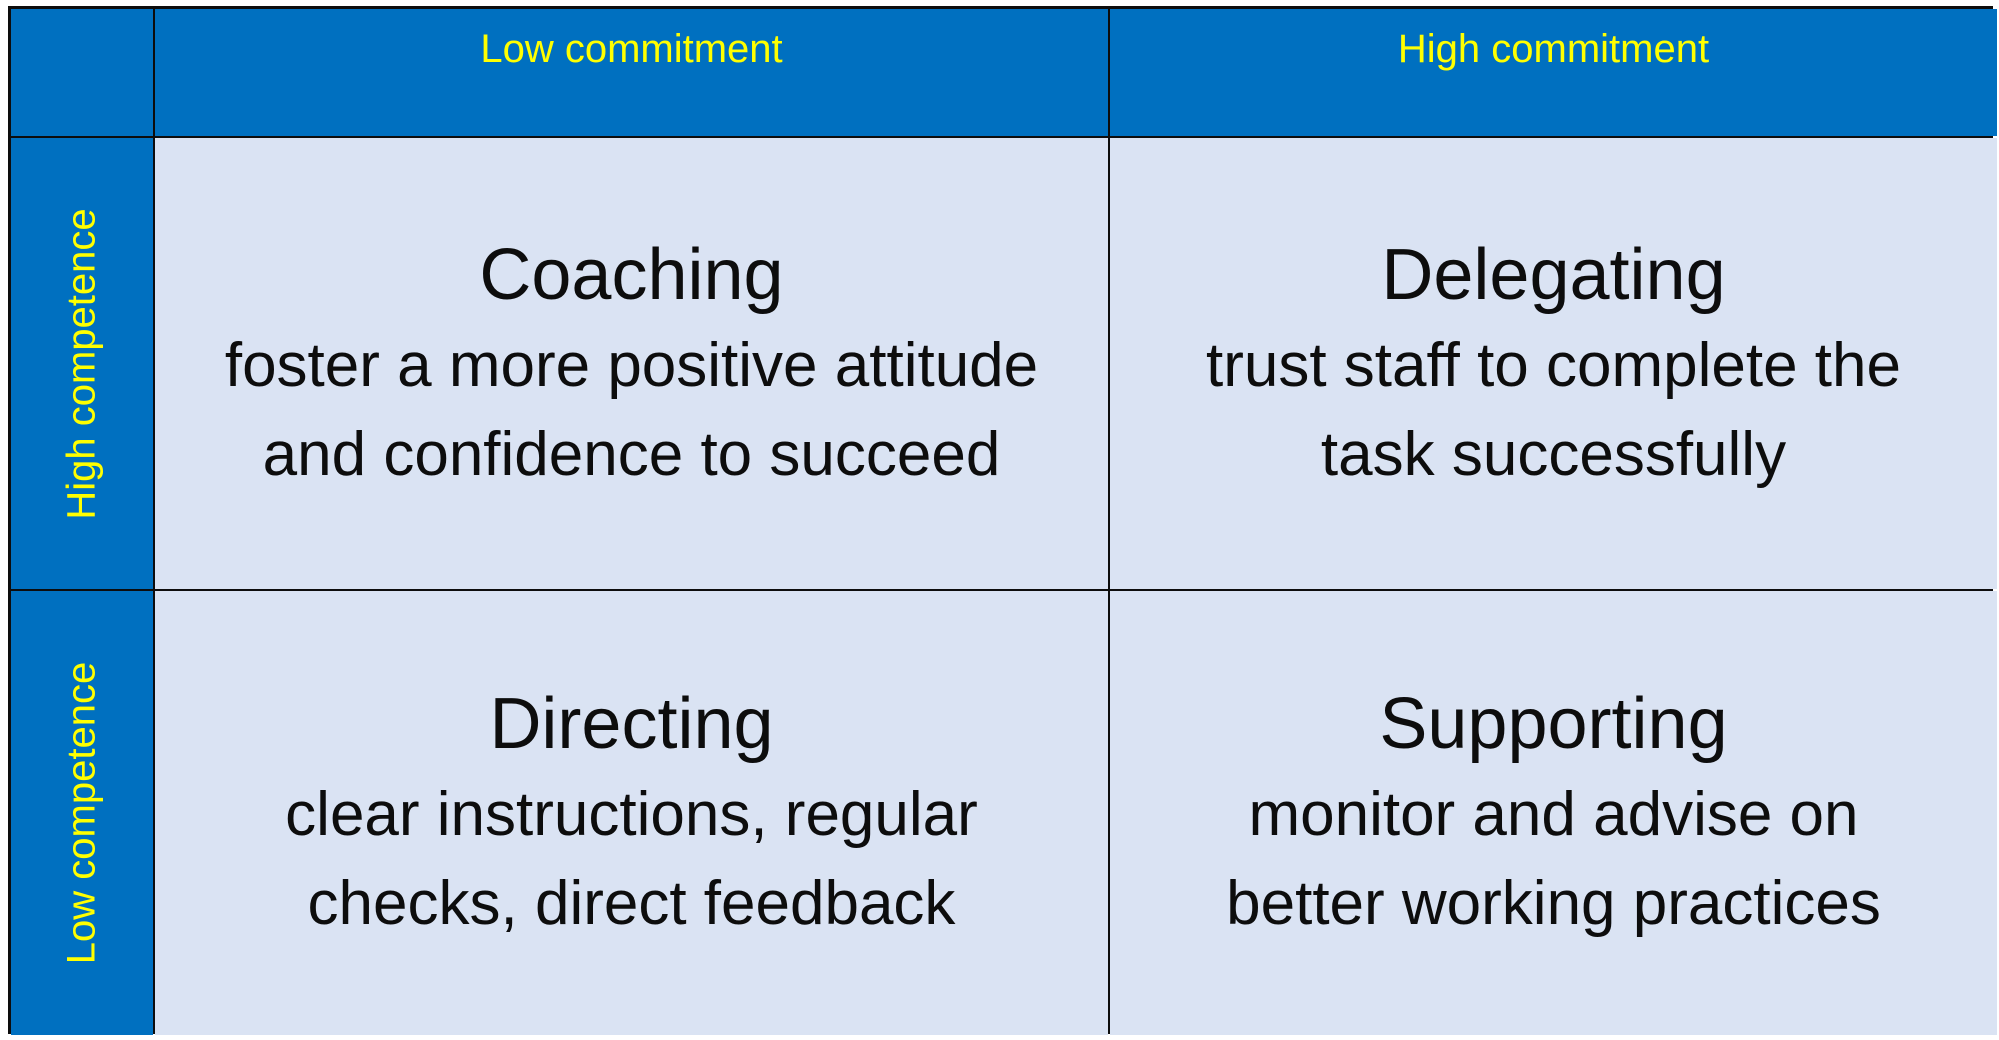 Image resolution: width=1999 pixels, height=1040 pixels. I want to click on row-header-high-competence: High competence, so click(82, 363).